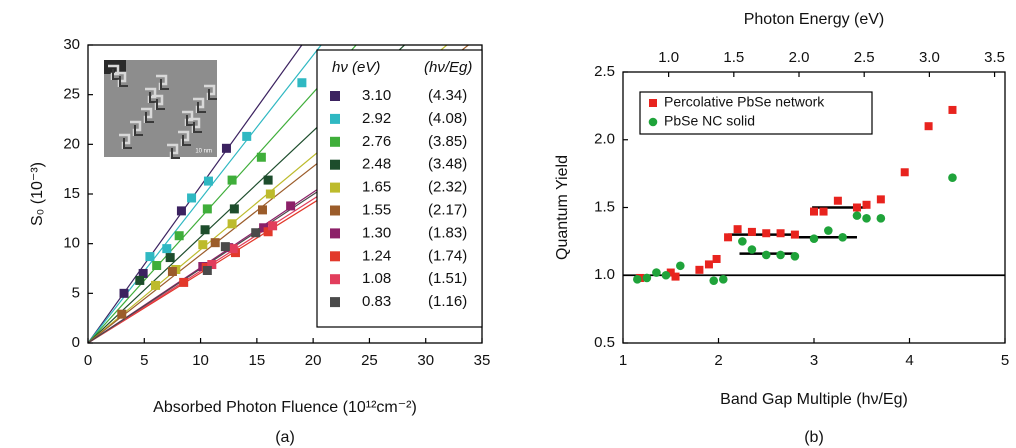 The width and height of the screenshot is (1016, 448). I want to click on legend-ratio: (1.51), so click(447, 278).